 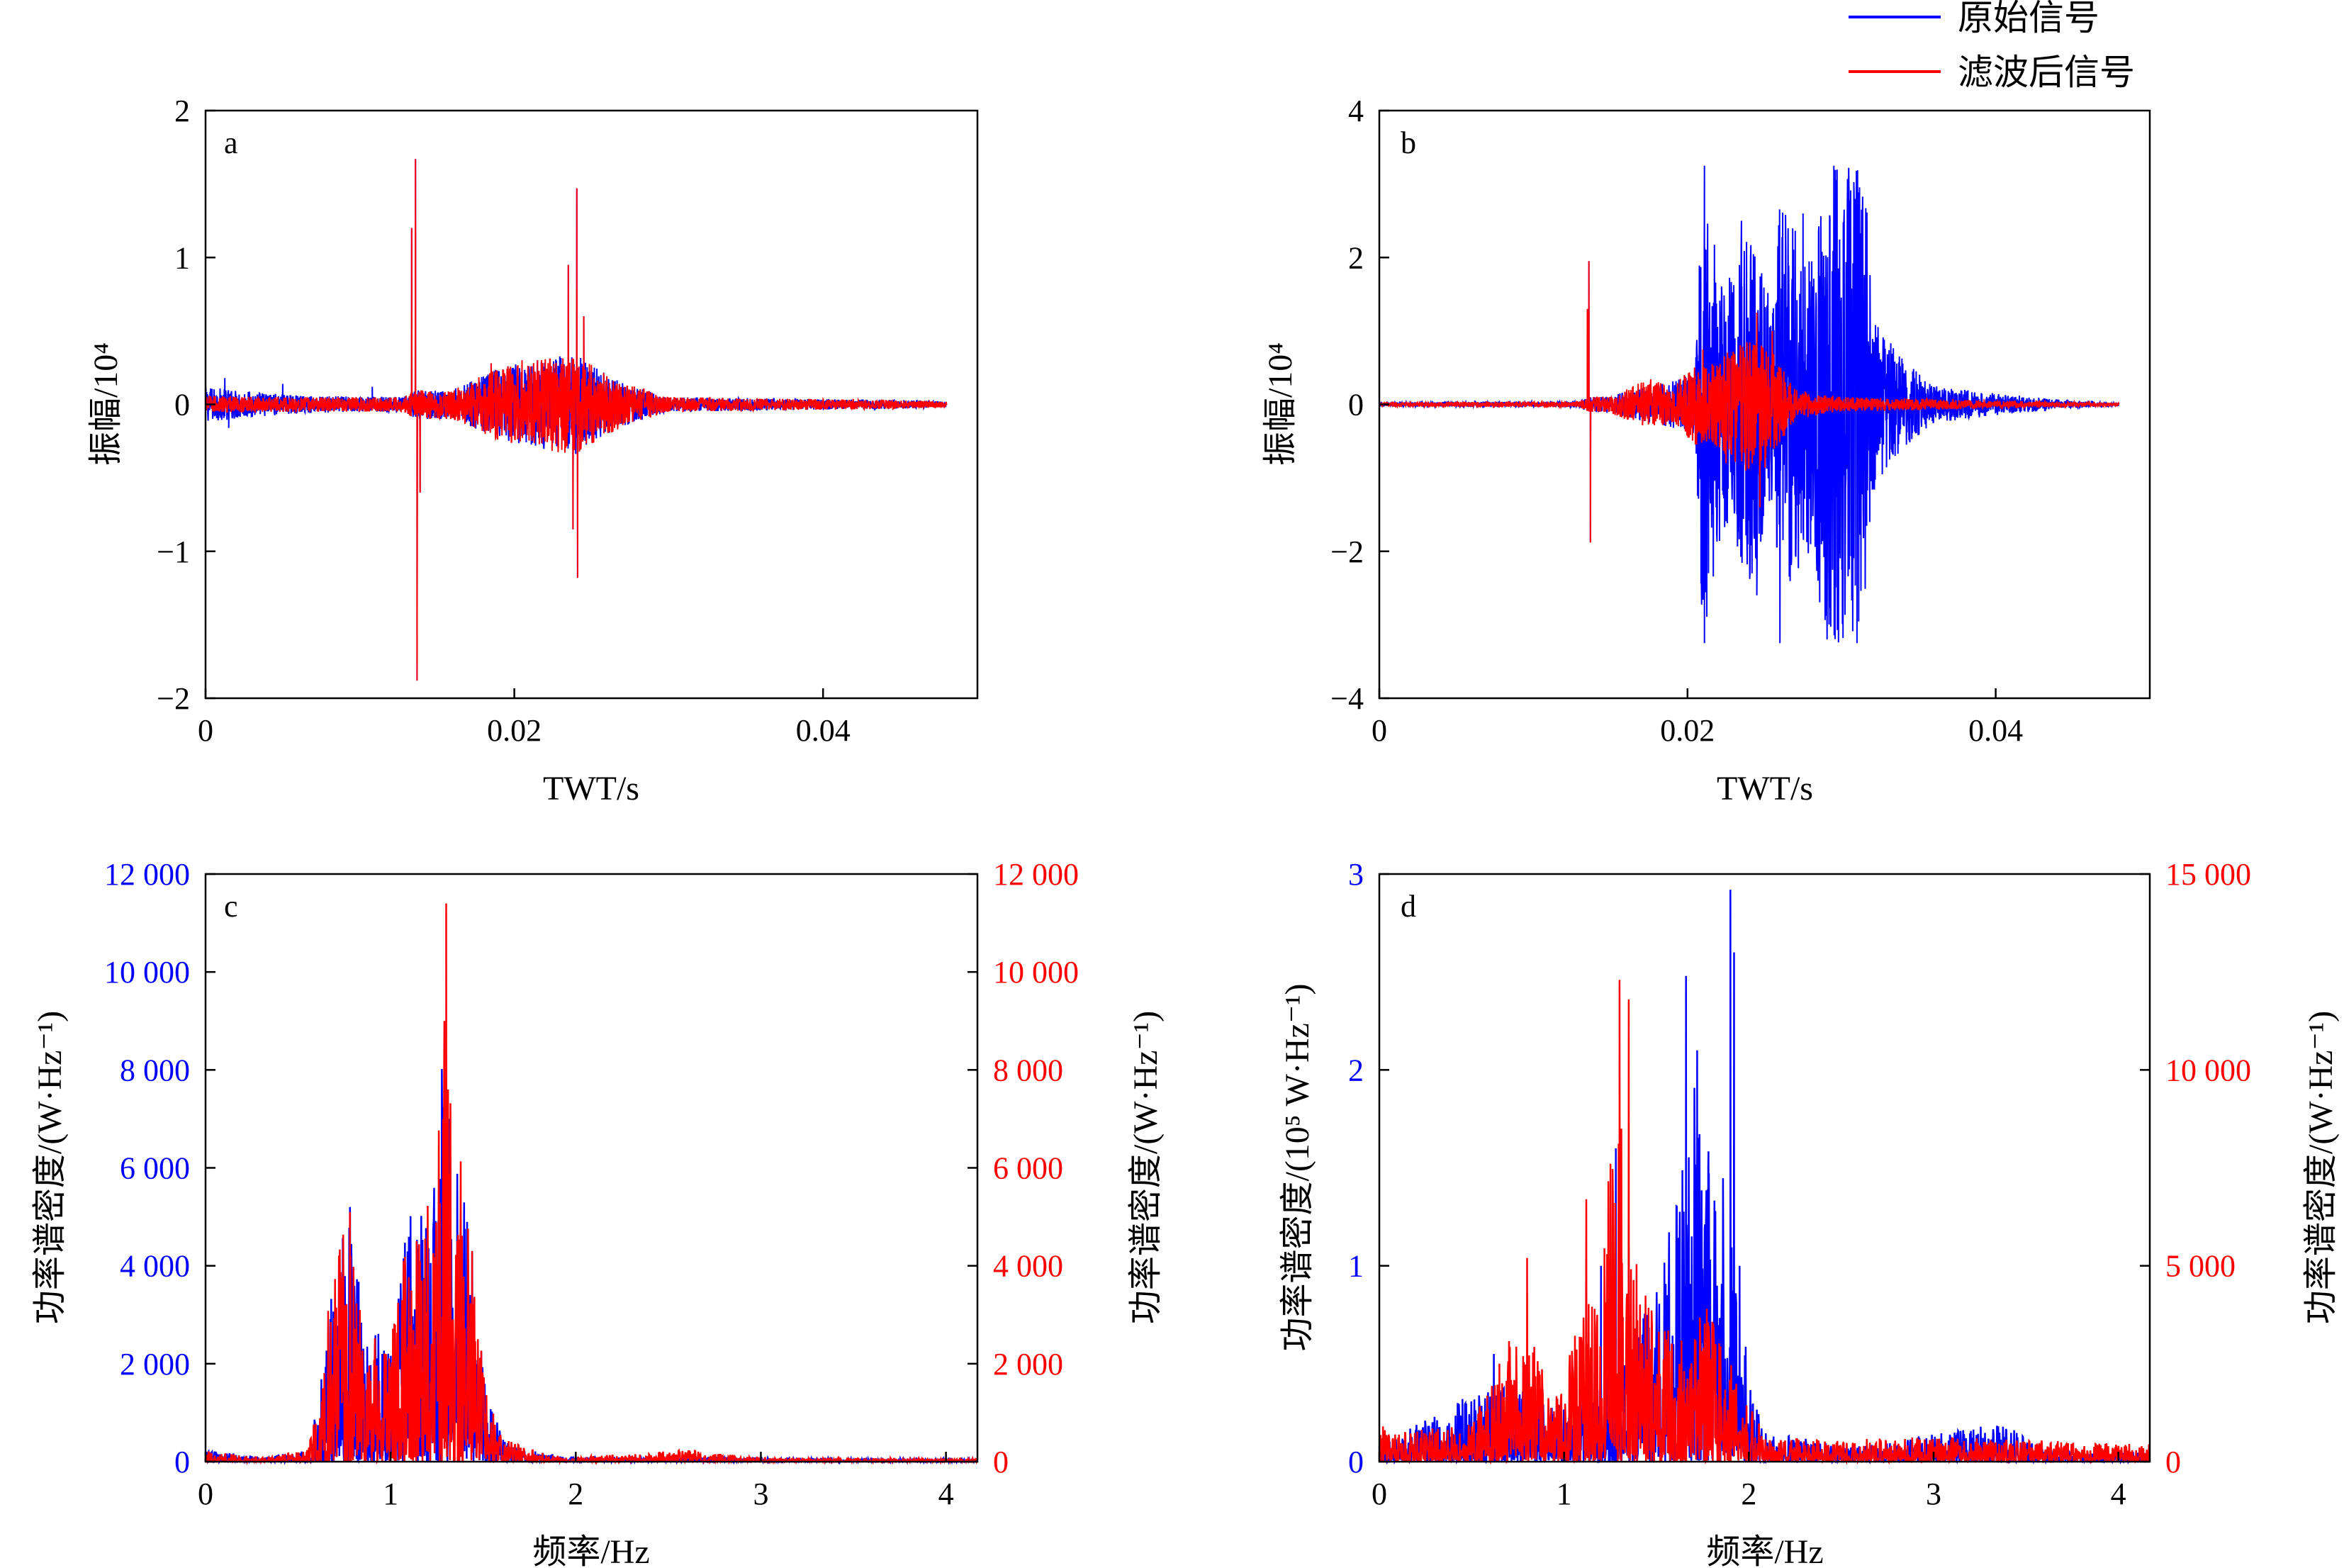 What do you see at coordinates (155, 1266) in the screenshot?
I see `panel-c-ytick-left-label-2: 4 000` at bounding box center [155, 1266].